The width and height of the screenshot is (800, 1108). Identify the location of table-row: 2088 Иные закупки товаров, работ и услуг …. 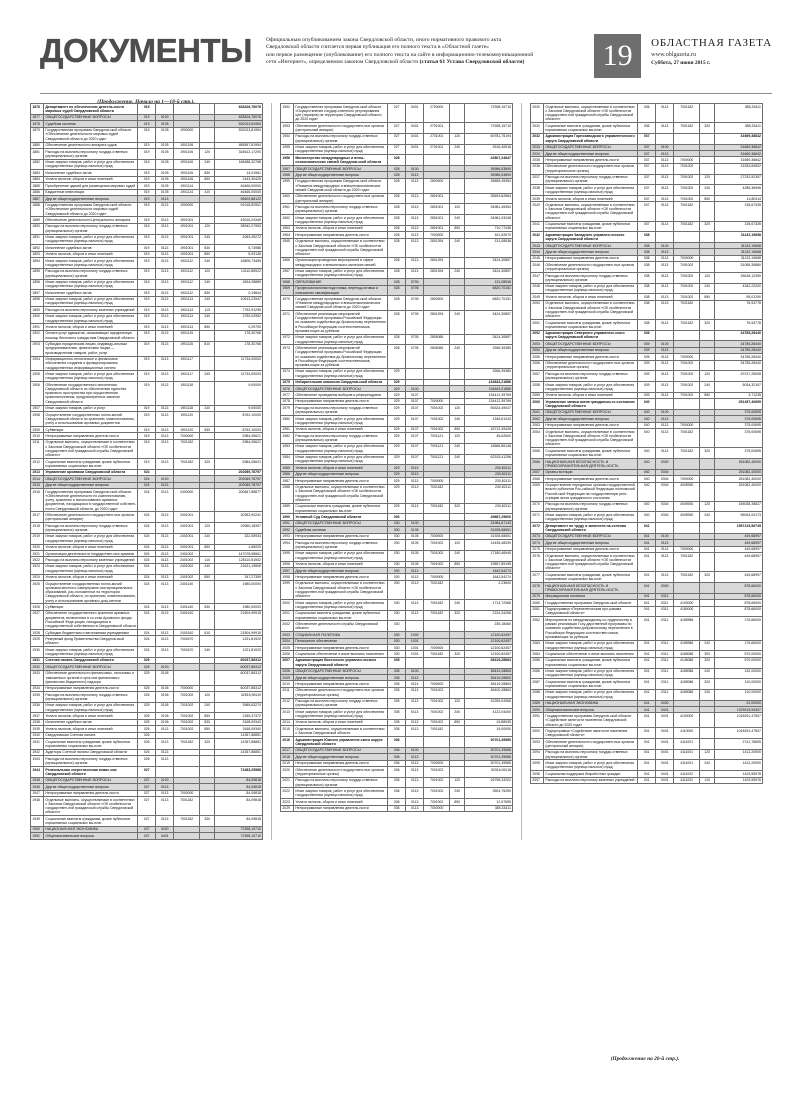
(646, 694).